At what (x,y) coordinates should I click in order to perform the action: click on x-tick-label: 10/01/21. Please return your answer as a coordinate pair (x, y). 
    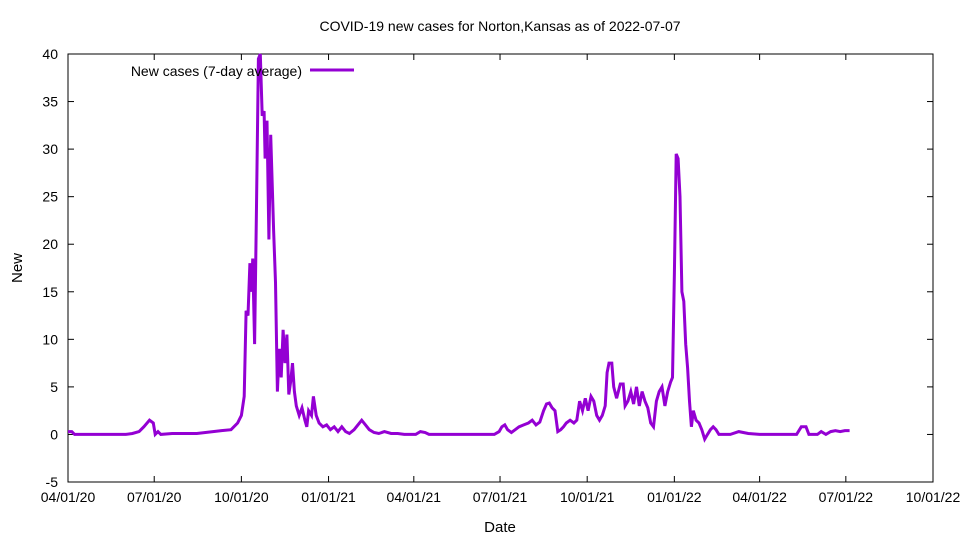
    Looking at the image, I should click on (587, 497).